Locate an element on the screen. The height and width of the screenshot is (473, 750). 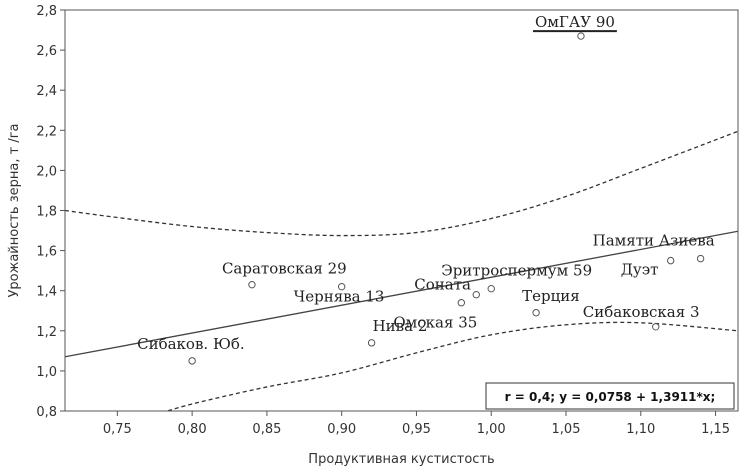
y-tick-label: 1,8 is located at coordinates (46, 212).